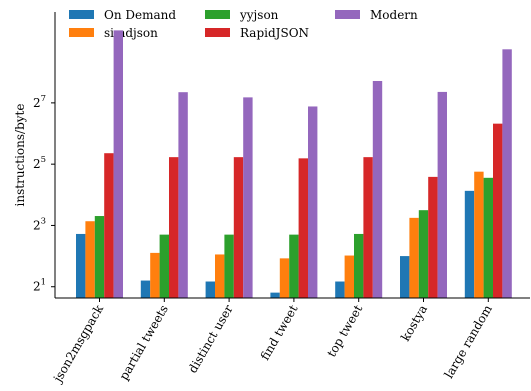 The height and width of the screenshot is (391, 531). What do you see at coordinates (144, 343) in the screenshot?
I see `x-tick-label: partial tweets` at bounding box center [144, 343].